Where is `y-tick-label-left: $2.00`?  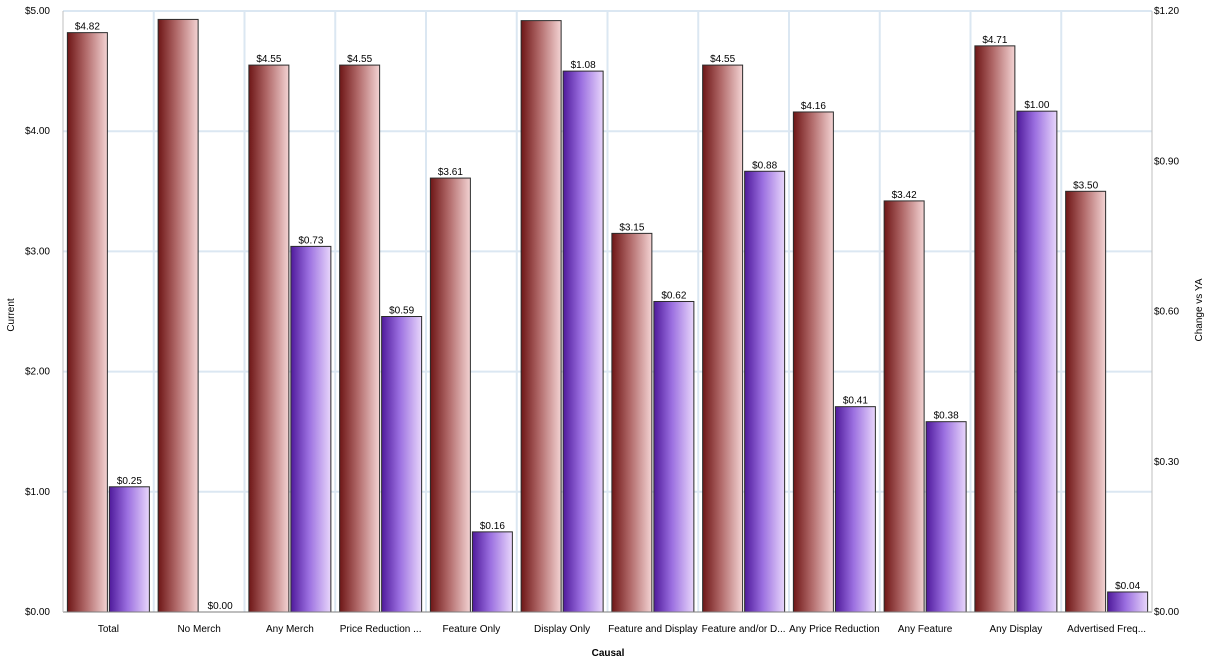 y-tick-label-left: $2.00 is located at coordinates (37, 372).